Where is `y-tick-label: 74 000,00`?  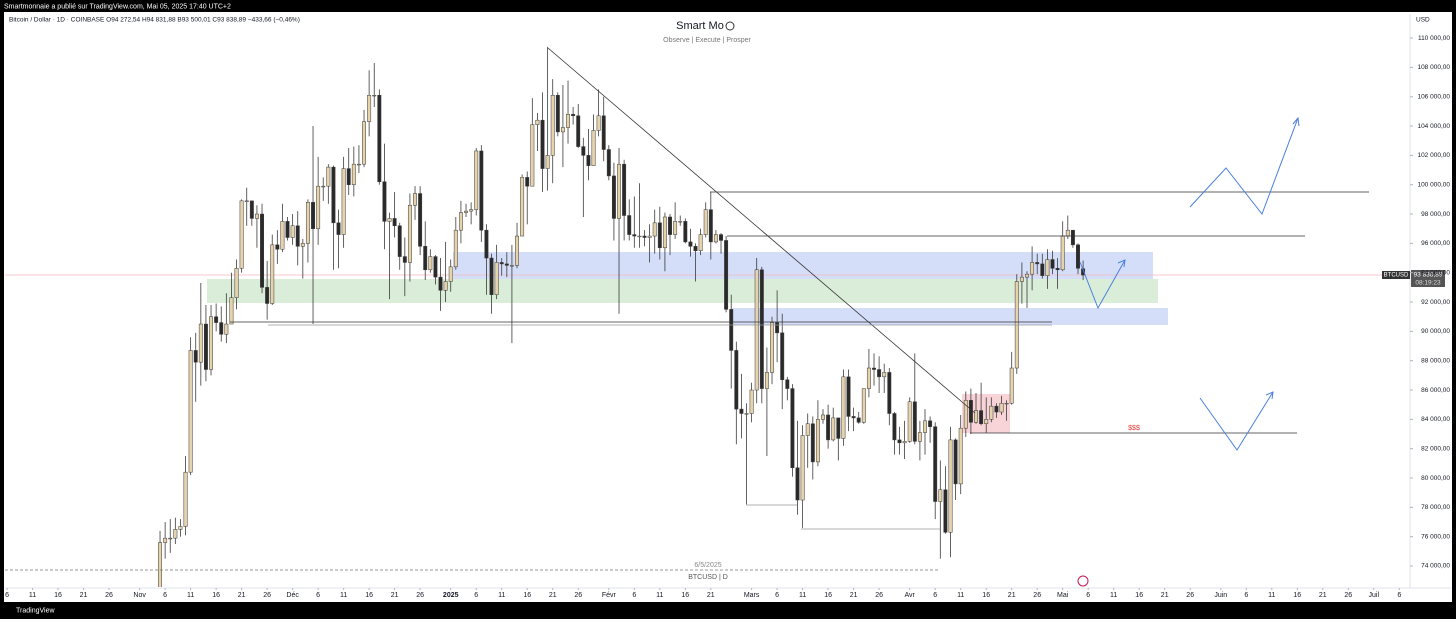 y-tick-label: 74 000,00 is located at coordinates (1435, 566).